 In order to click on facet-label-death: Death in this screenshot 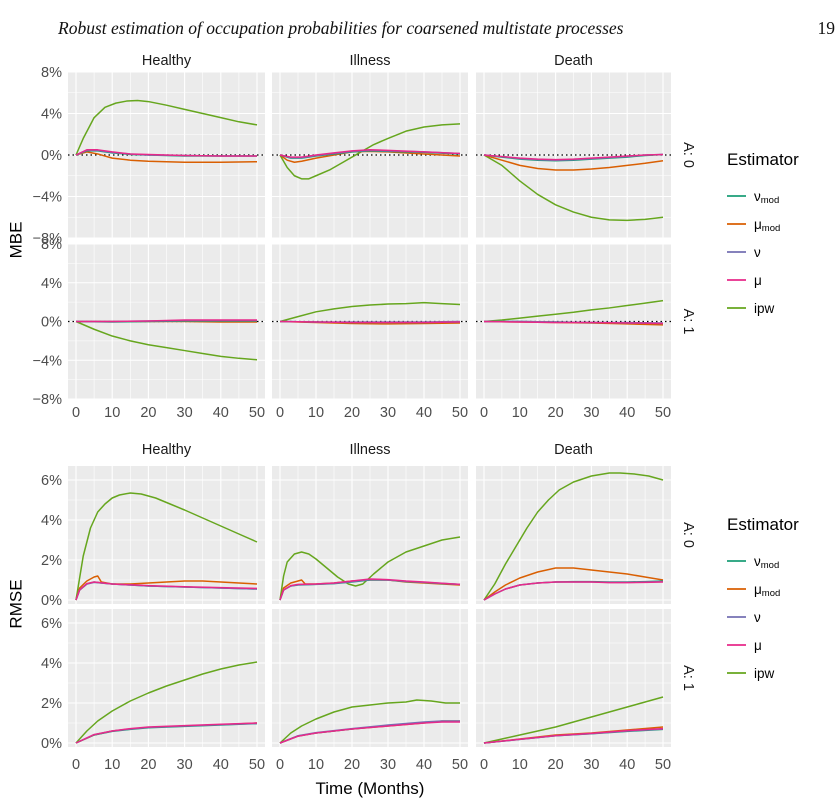, I will do `click(573, 450)`.